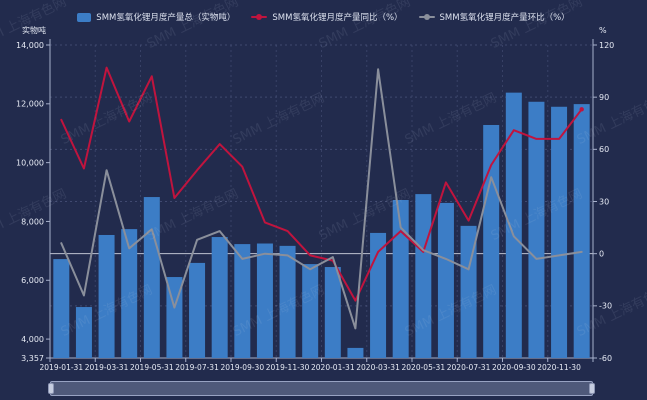 This screenshot has height=400, width=647. Describe the element at coordinates (197, 367) in the screenshot. I see `x-label-2019-07-31: 2019-07-31` at that location.